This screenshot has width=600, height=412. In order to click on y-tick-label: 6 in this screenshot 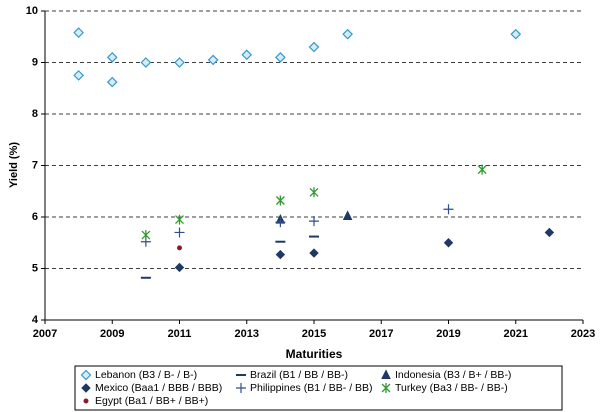, I will do `click(35, 217)`.